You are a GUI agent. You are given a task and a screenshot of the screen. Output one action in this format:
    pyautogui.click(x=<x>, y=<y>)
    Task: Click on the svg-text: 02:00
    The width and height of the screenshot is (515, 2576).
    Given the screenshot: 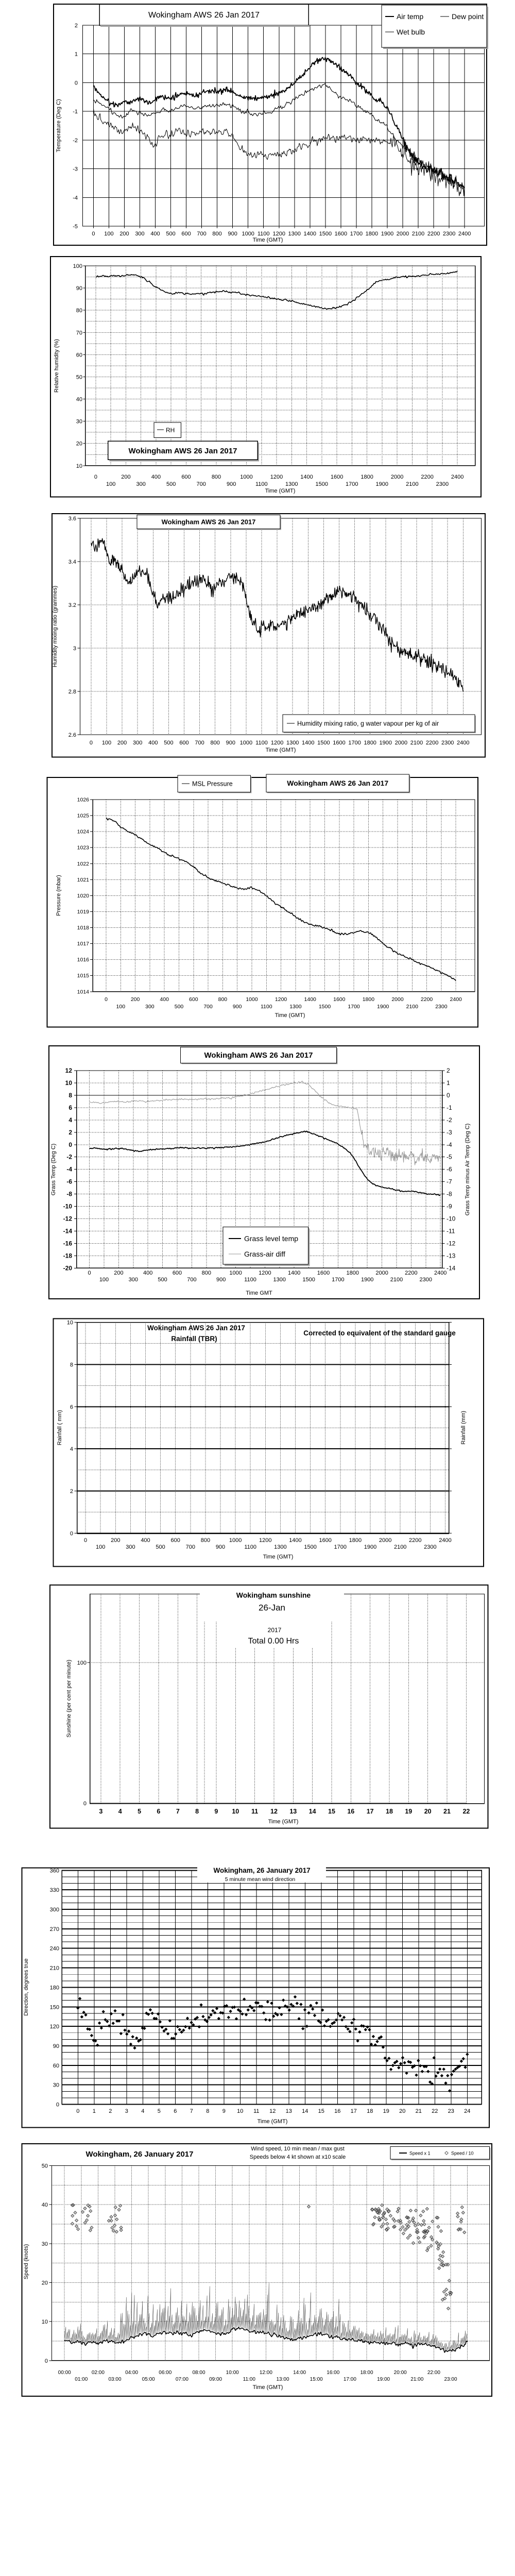 What is the action you would take?
    pyautogui.click(x=98, y=2373)
    